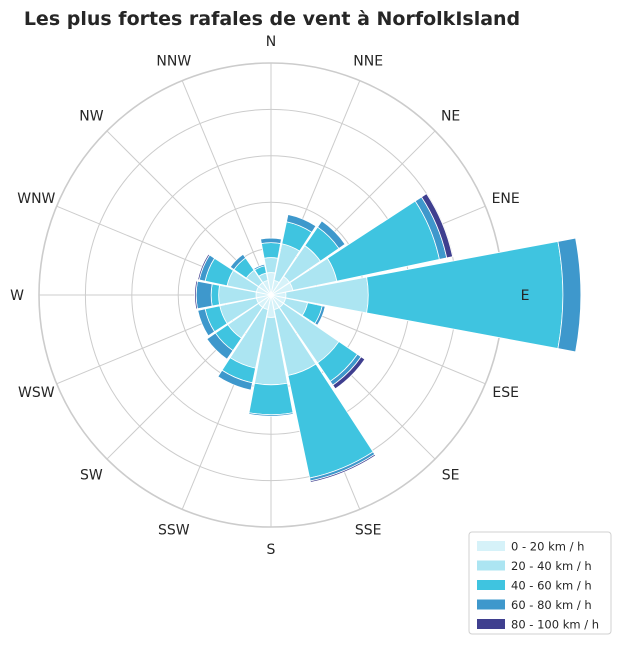 Image resolution: width=620 pixels, height=645 pixels. I want to click on legend-entry: 60 - 80 km / h, so click(551, 605).